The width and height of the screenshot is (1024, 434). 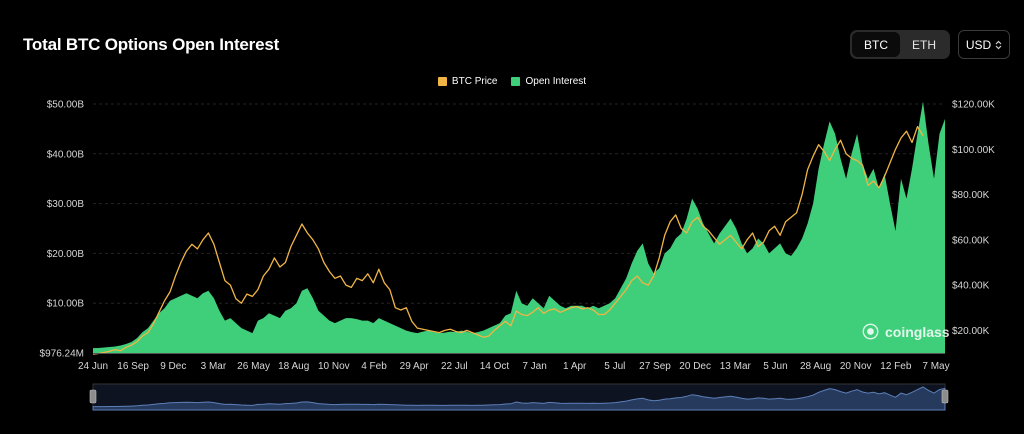 What do you see at coordinates (66, 105) in the screenshot?
I see `y-left-tick-label: $50.00B` at bounding box center [66, 105].